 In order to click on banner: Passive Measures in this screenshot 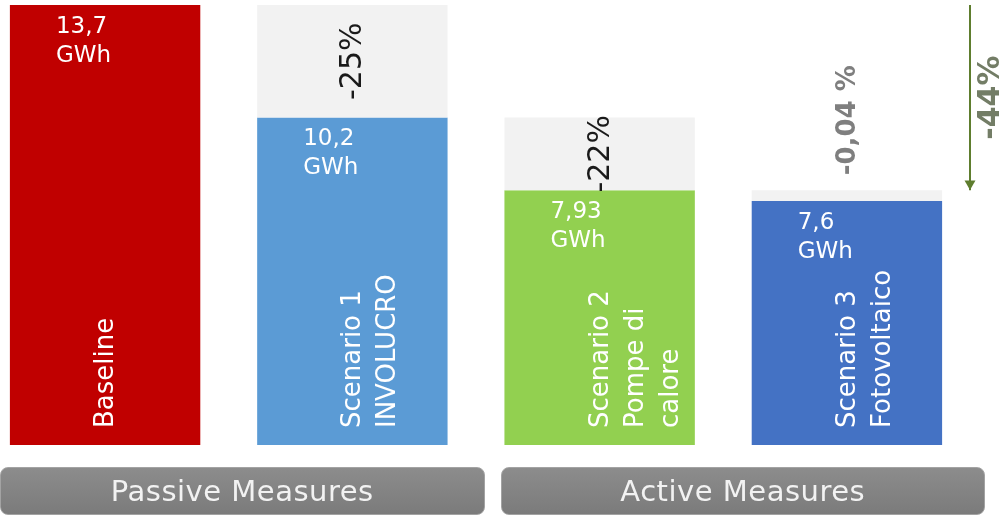, I will do `click(242, 491)`.